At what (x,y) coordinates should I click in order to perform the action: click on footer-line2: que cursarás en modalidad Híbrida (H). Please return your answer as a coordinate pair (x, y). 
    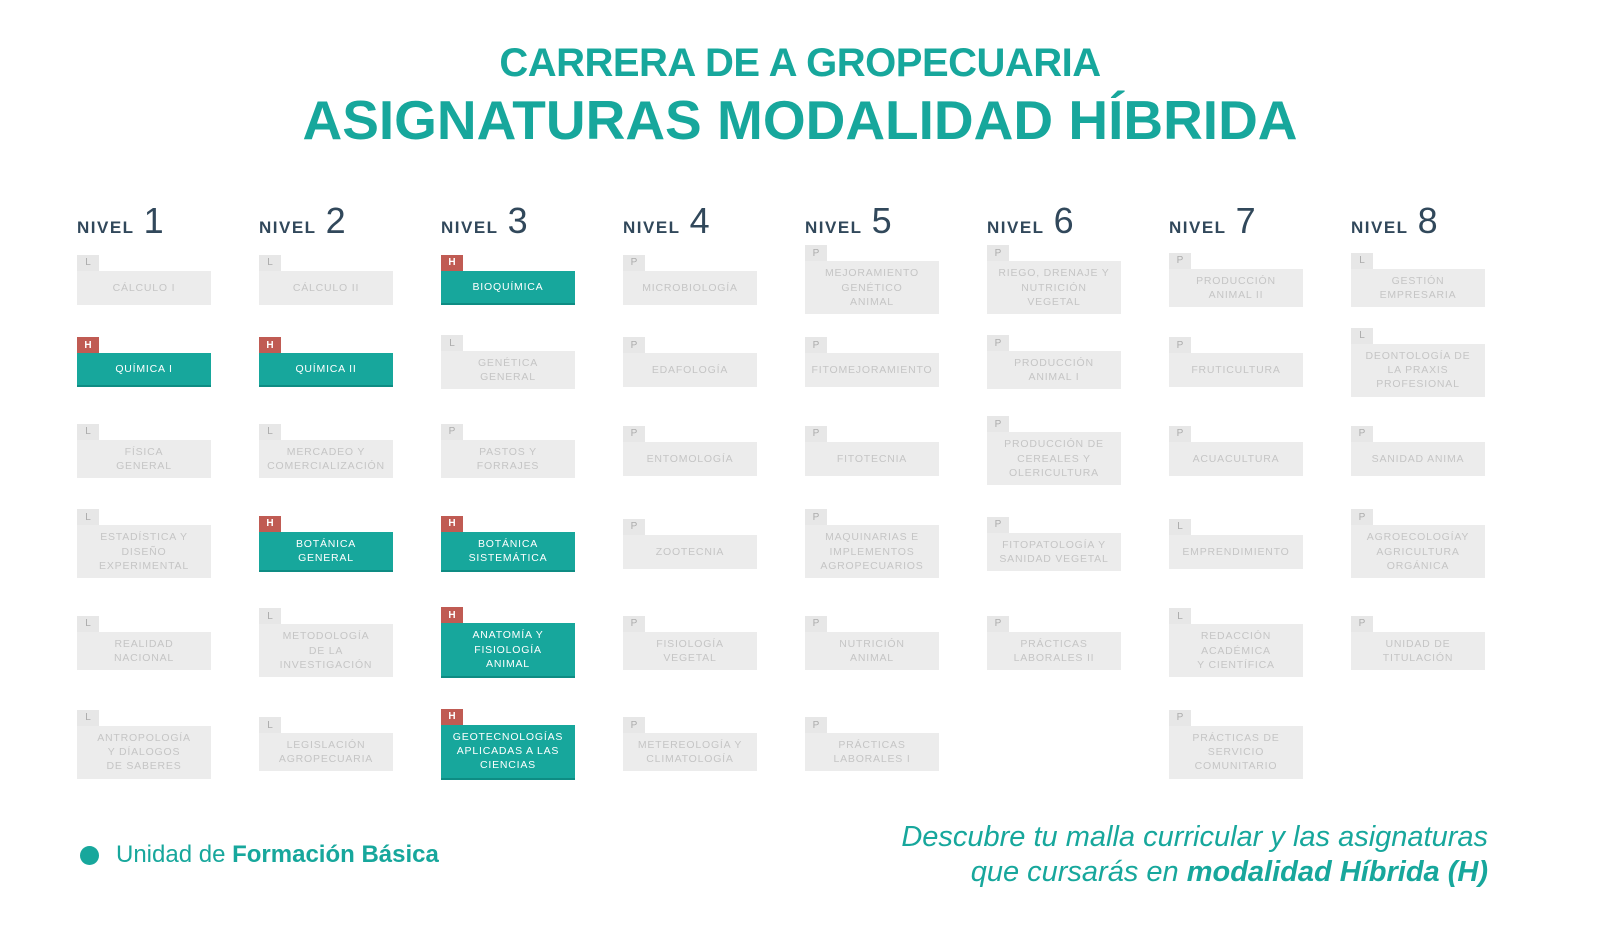
    Looking at the image, I should click on (1194, 872).